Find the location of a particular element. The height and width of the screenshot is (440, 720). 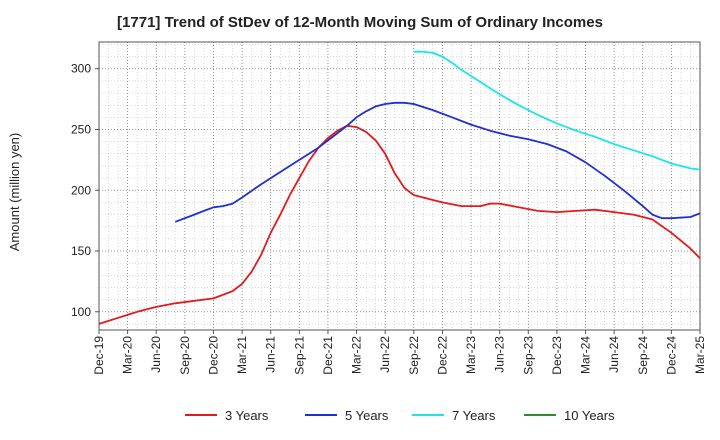

x-tick-label: Sep-23 is located at coordinates (528, 355).